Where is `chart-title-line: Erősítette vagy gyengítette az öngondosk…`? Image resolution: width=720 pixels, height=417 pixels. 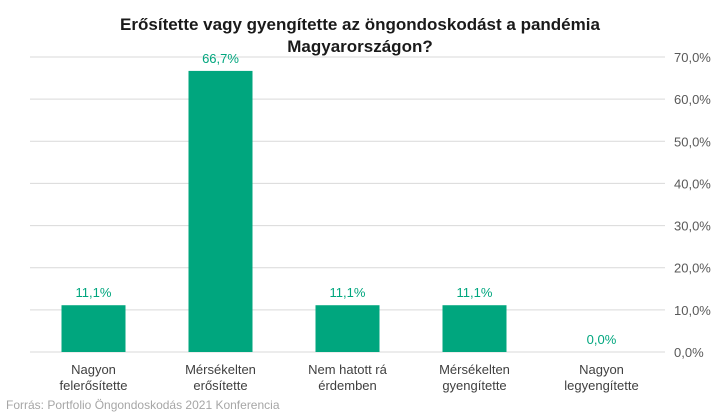 chart-title-line: Erősítette vagy gyengítette az öngondosk… is located at coordinates (360, 24).